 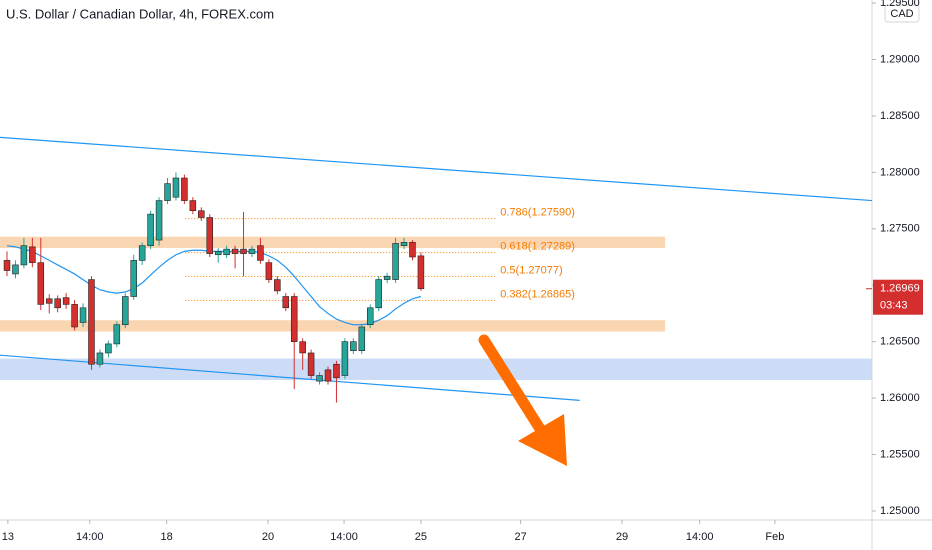 I want to click on x-tick-label: 25, so click(x=421, y=537).